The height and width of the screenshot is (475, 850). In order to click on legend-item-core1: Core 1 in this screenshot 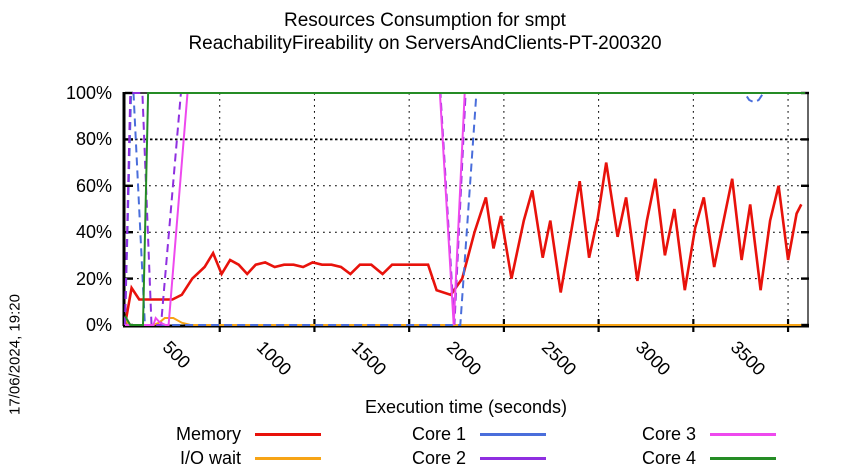, I will do `click(445, 434)`.